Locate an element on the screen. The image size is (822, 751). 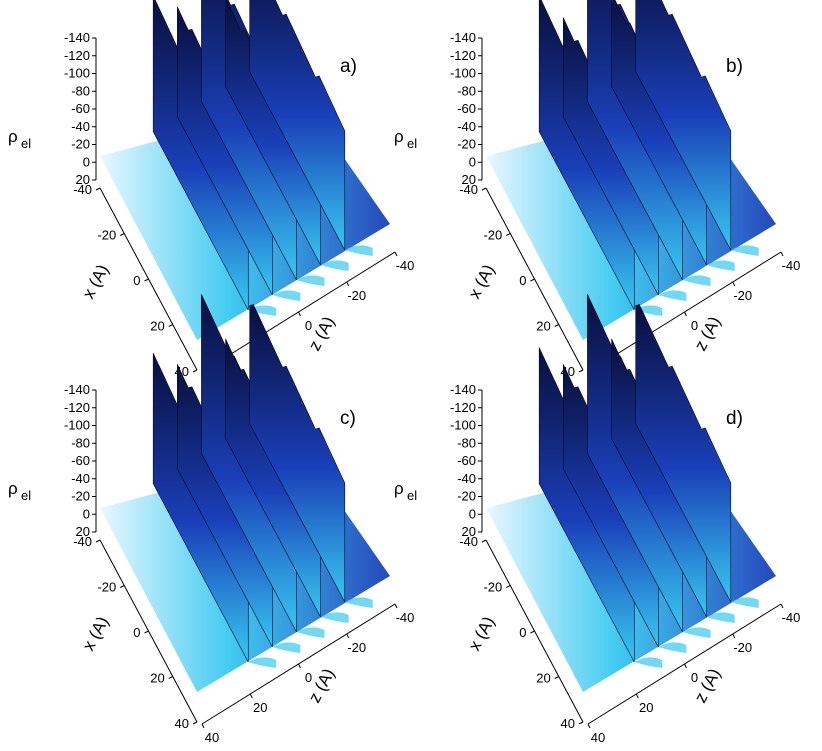
x-tick-label: 40 is located at coordinates (568, 723).